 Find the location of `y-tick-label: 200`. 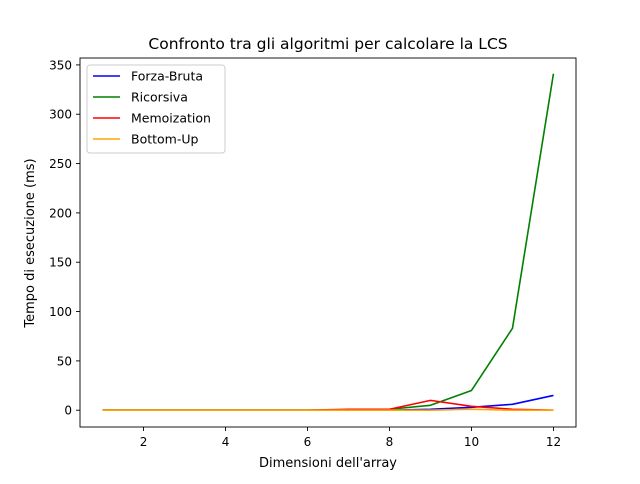

y-tick-label: 200 is located at coordinates (60, 213).